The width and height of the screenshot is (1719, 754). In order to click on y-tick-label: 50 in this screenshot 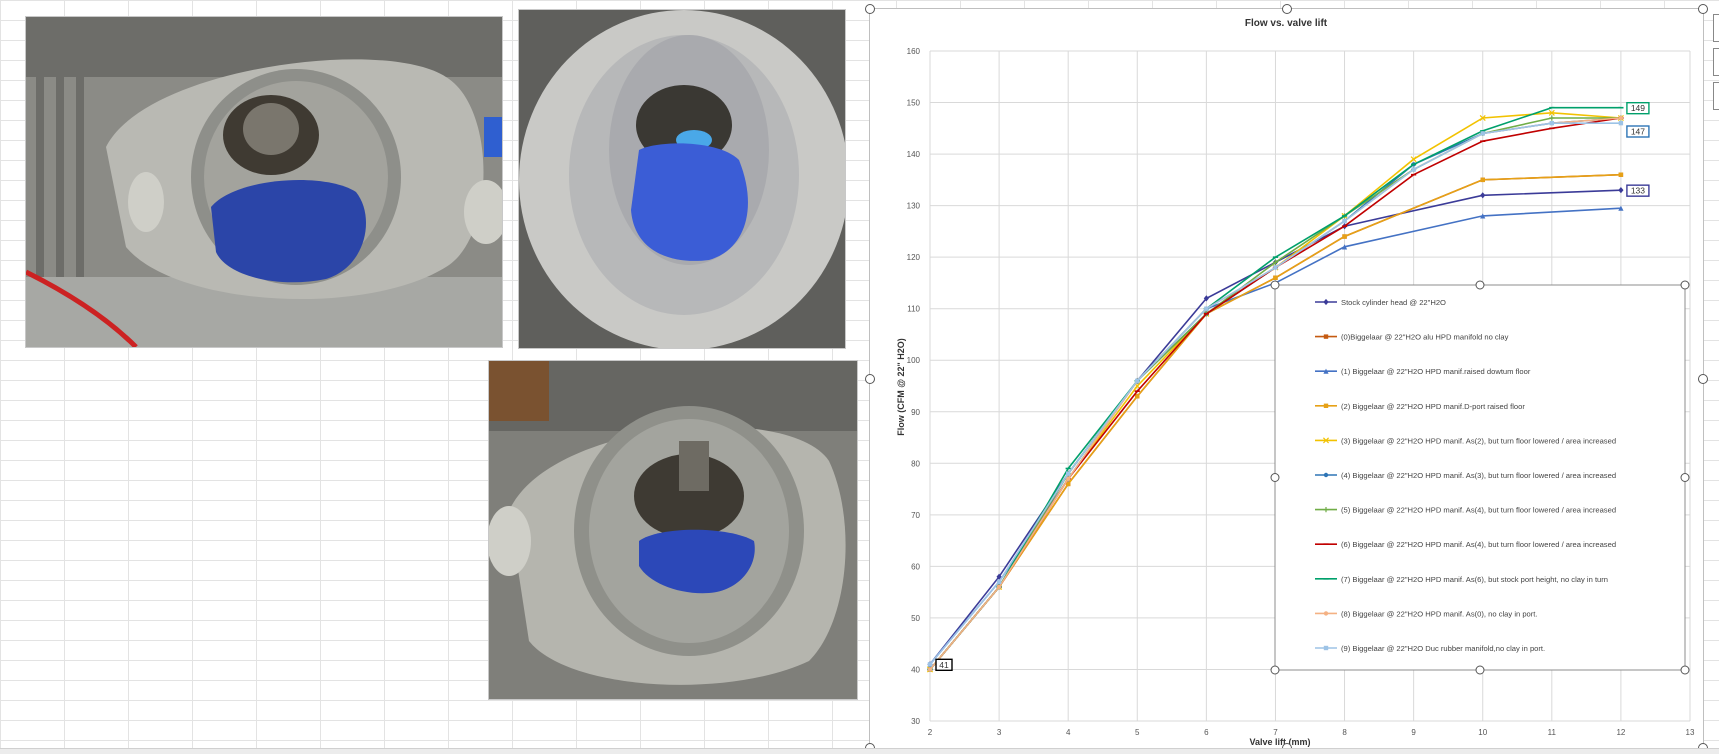, I will do `click(915, 618)`.